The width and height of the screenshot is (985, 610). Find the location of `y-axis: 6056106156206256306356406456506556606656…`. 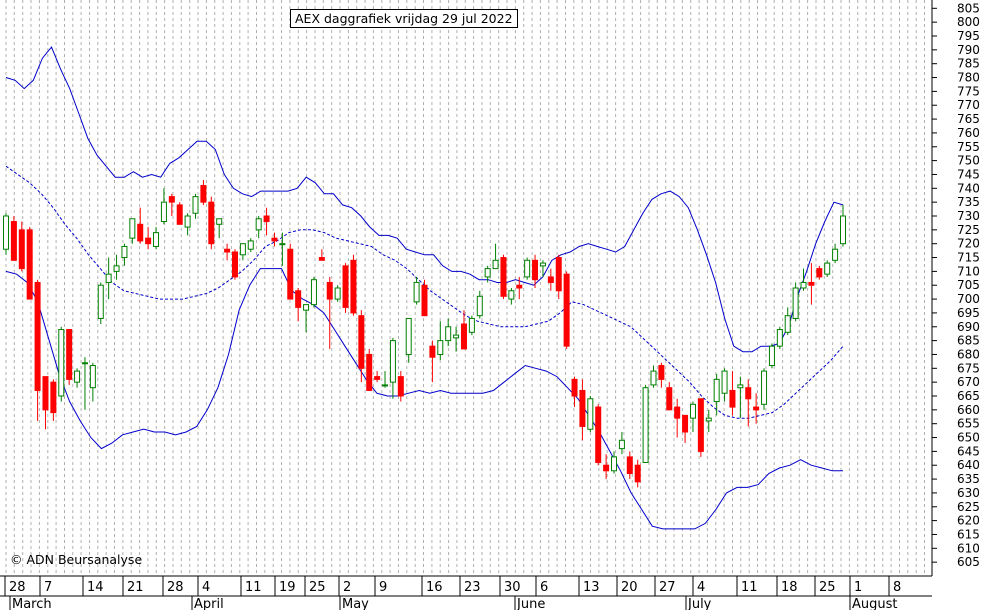

y-axis: 6056106156206256306356406456506556606656… is located at coordinates (955, 288).